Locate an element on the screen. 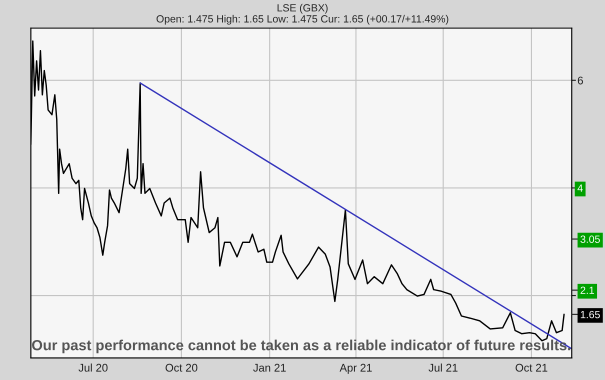 This screenshot has width=605, height=380. x-tick-label: Jan 21 is located at coordinates (269, 368).